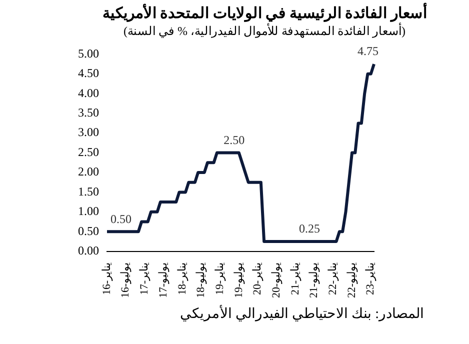 This screenshot has width=469, height=344. I want to click on x-tick-label: يناير-21, so click(295, 279).